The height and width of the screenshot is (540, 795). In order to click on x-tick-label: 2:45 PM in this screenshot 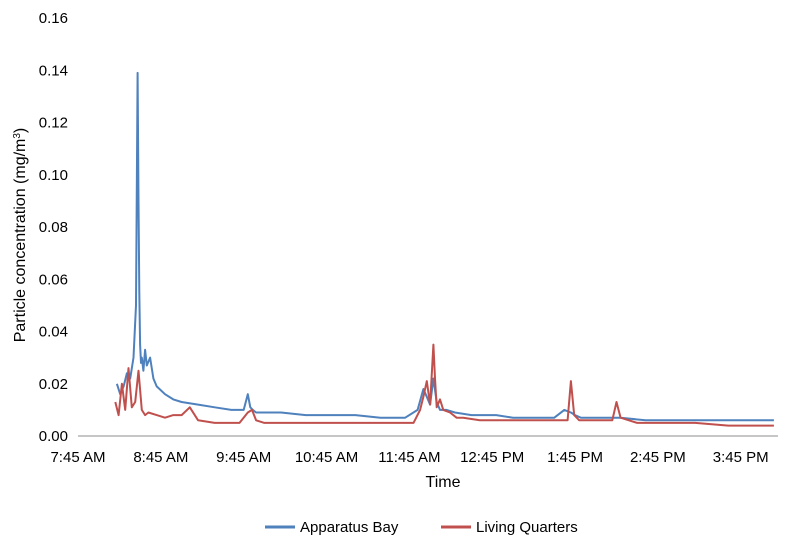, I will do `click(658, 457)`.